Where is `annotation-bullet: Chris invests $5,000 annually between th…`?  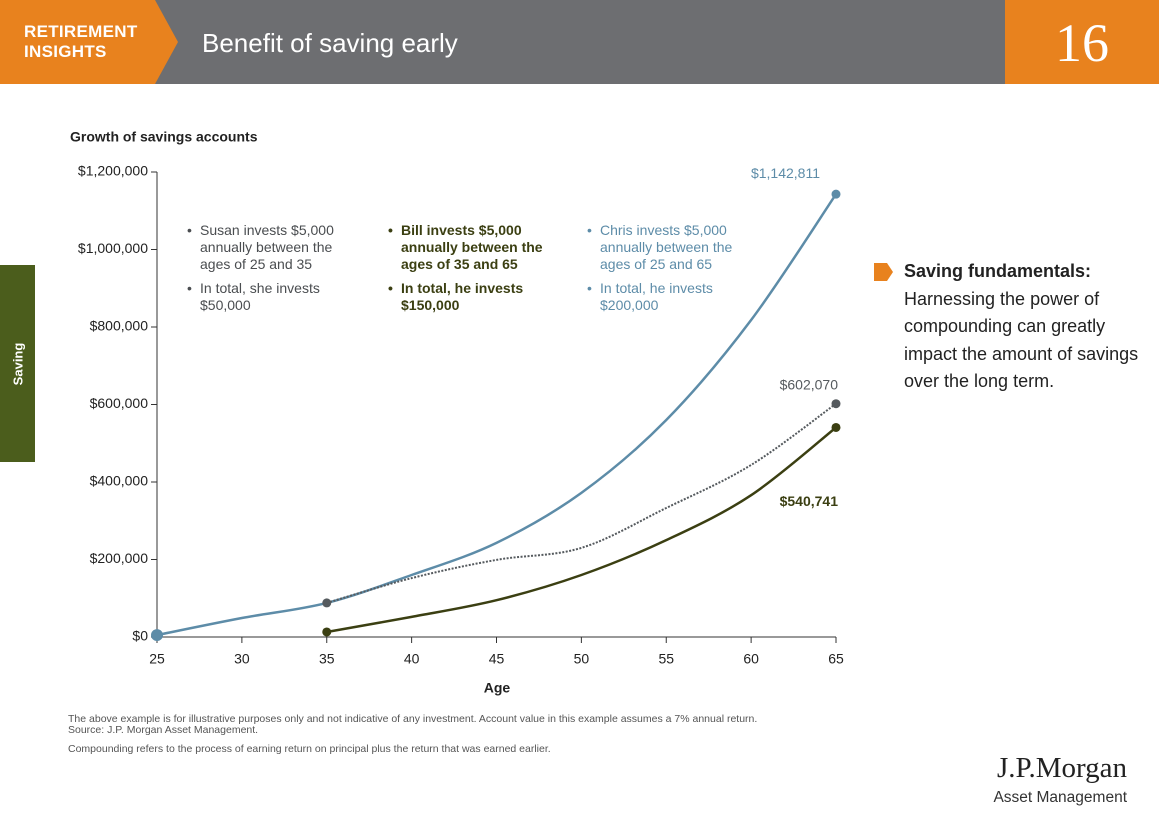
annotation-bullet: Chris invests $5,000 annually between th… is located at coordinates (672, 247).